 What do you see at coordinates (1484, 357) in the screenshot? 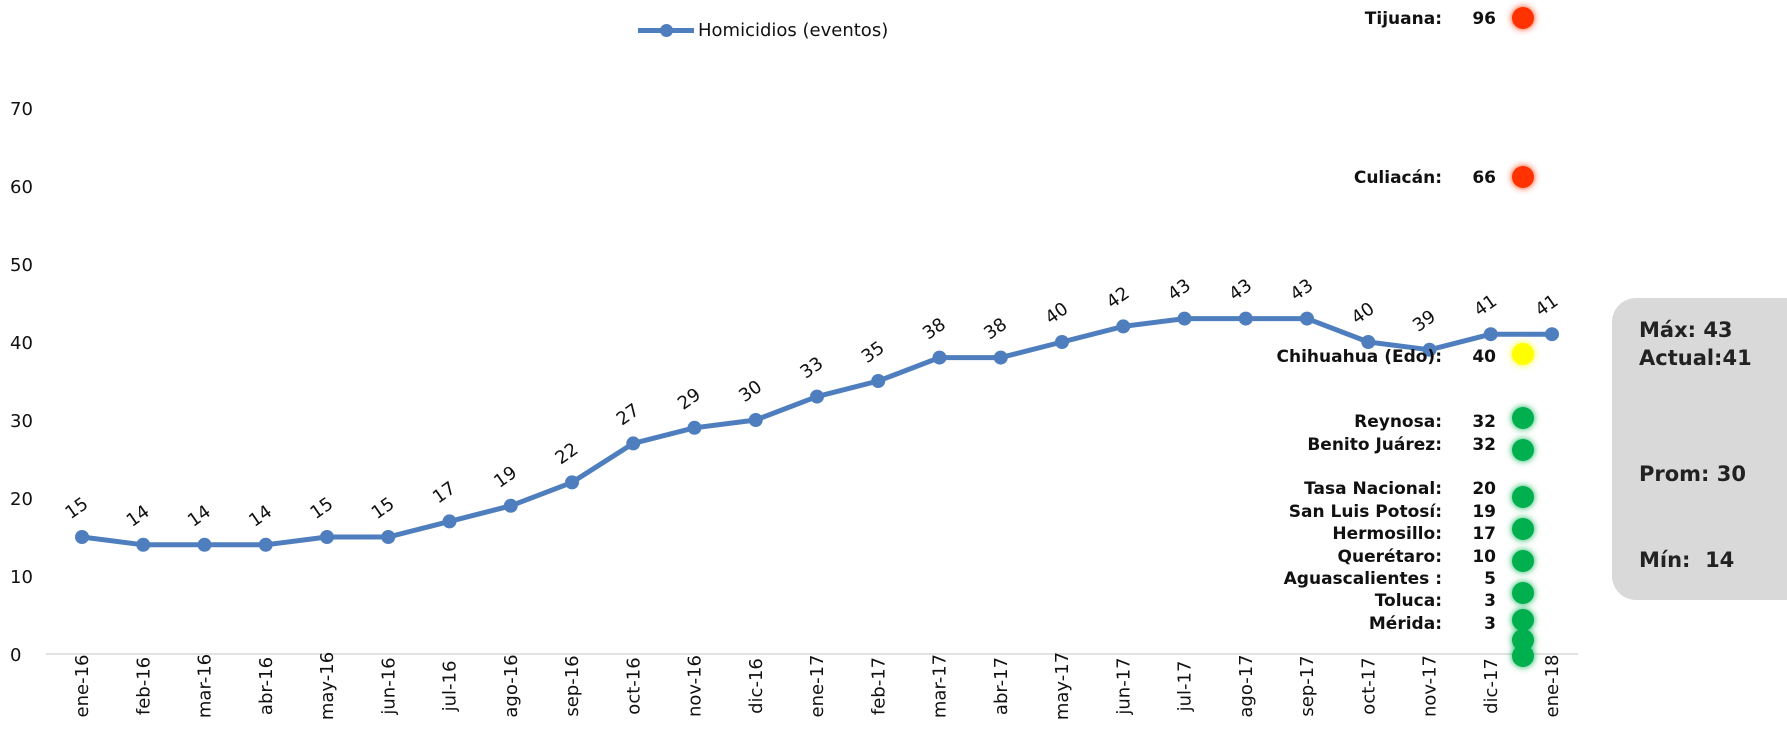
I see `comparison-value: 40` at bounding box center [1484, 357].